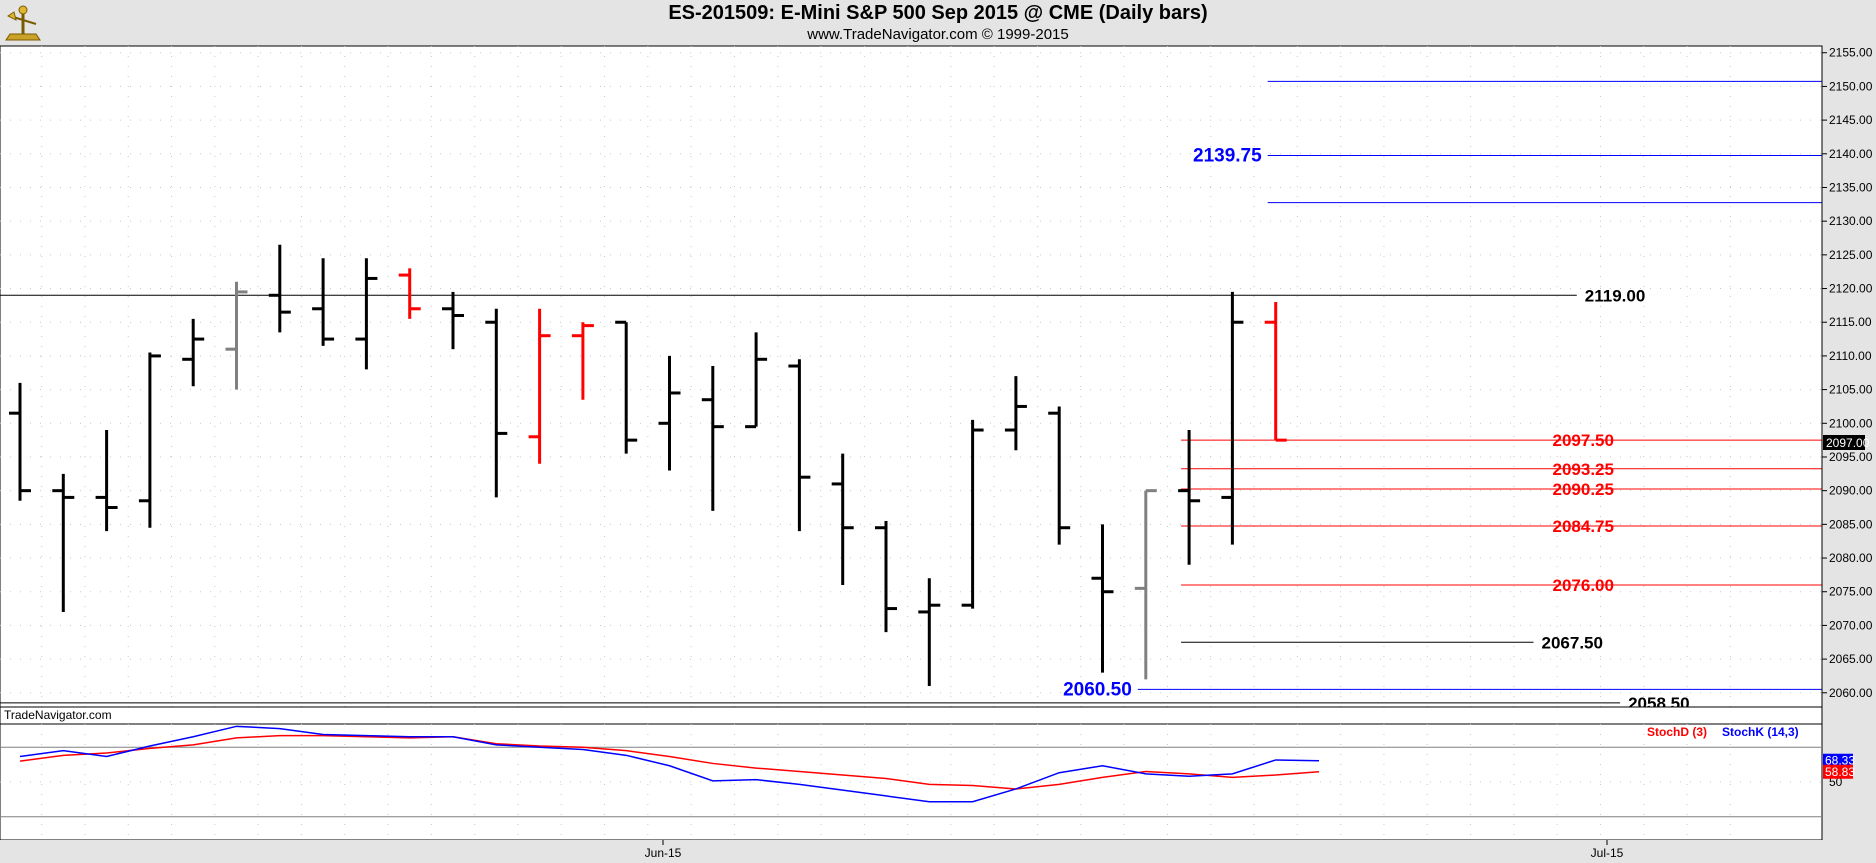 The height and width of the screenshot is (863, 1876). Describe the element at coordinates (1677, 732) in the screenshot. I see `legend-stochd: StochD (3)` at that location.